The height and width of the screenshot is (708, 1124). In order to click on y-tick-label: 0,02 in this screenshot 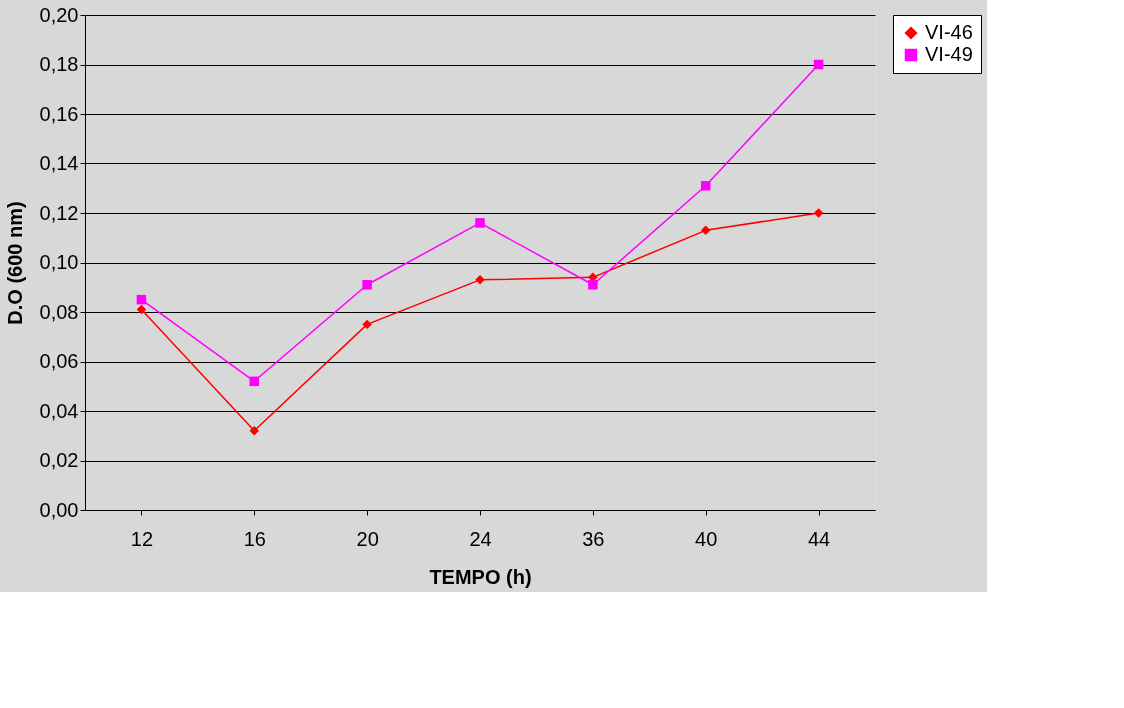, I will do `click(59, 460)`.